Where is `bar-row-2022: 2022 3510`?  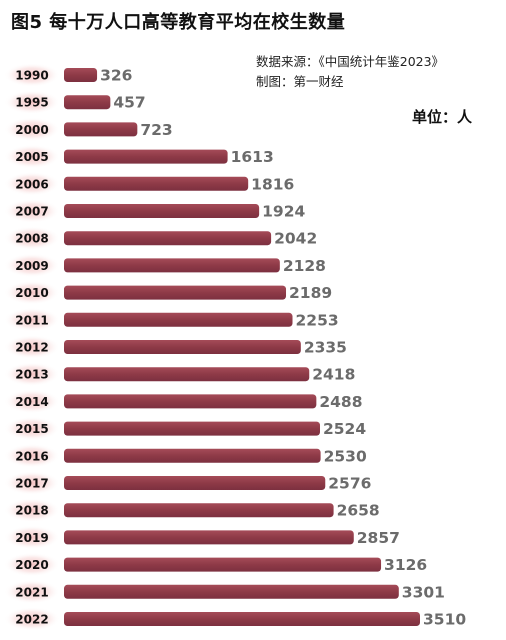 bar-row-2022: 2022 3510 is located at coordinates (235, 619).